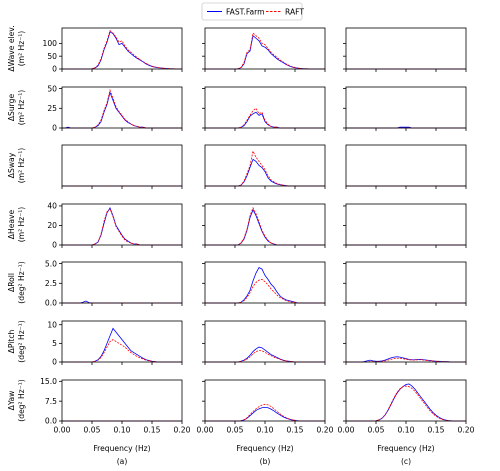  I want to click on panel-r2-c1, so click(265, 166).